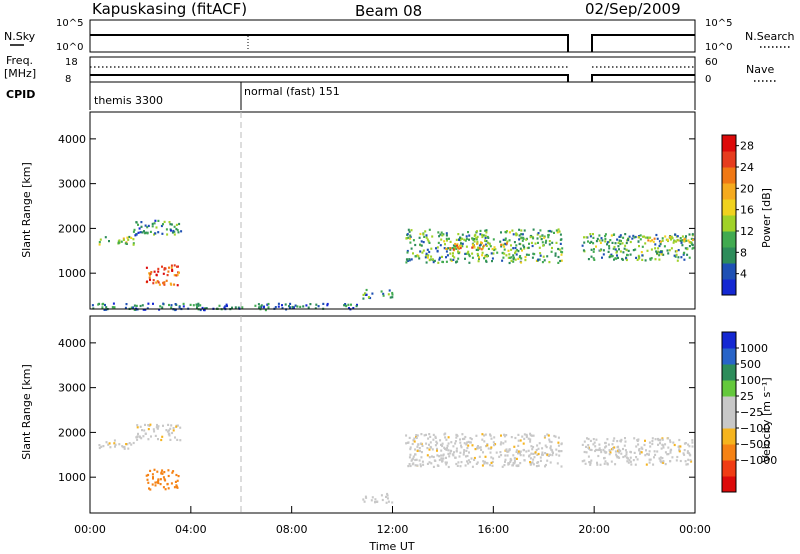 This screenshot has height=554, width=800. Describe the element at coordinates (26, 210) in the screenshot. I see `power-ylabel: Slant Range [km]` at that location.